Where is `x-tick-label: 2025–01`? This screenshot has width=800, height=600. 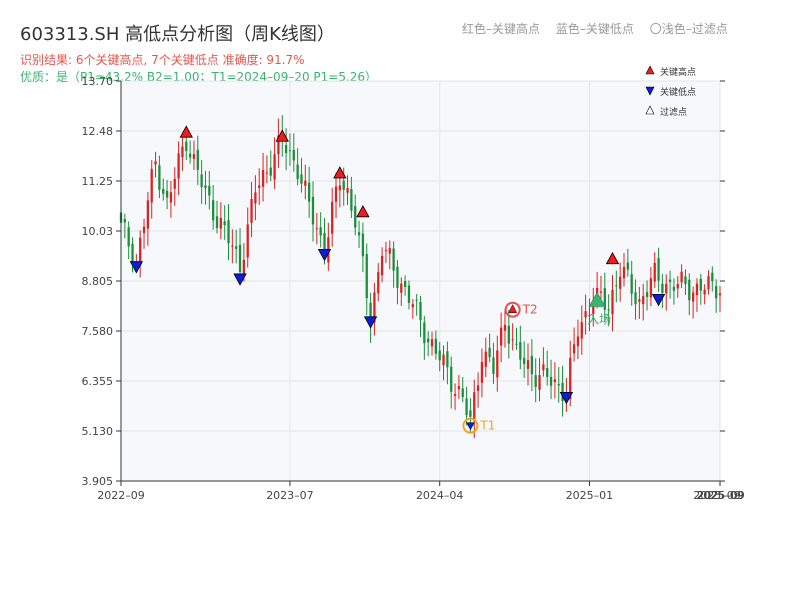 x-tick-label: 2025–01 is located at coordinates (590, 495).